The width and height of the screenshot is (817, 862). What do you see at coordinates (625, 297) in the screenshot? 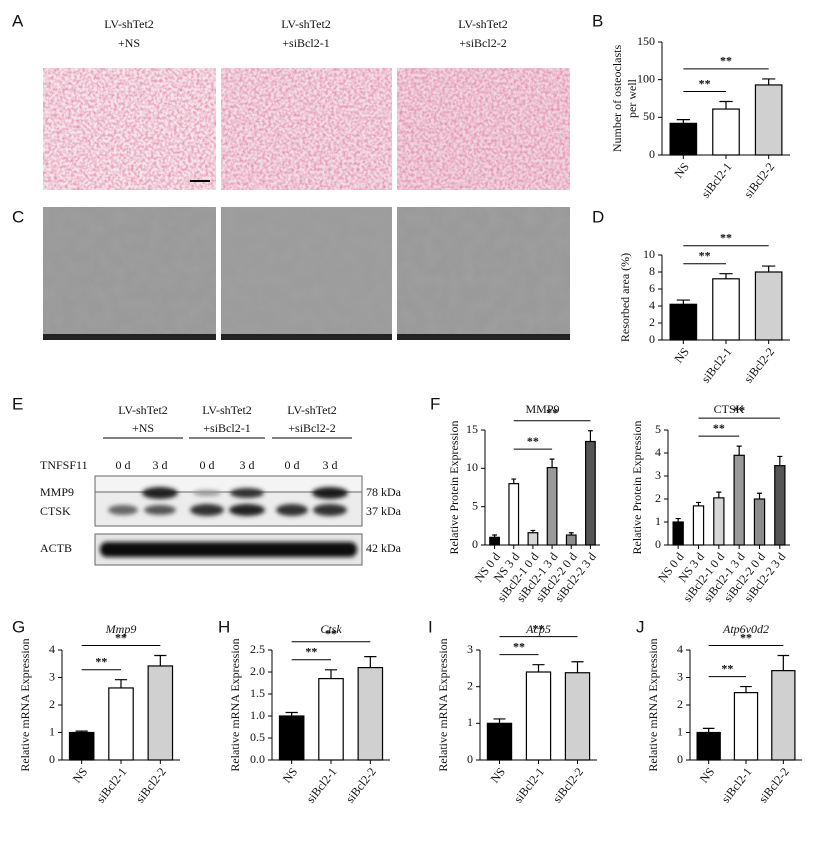
I see `y-axis-label: Resorbed area (%)` at bounding box center [625, 297].